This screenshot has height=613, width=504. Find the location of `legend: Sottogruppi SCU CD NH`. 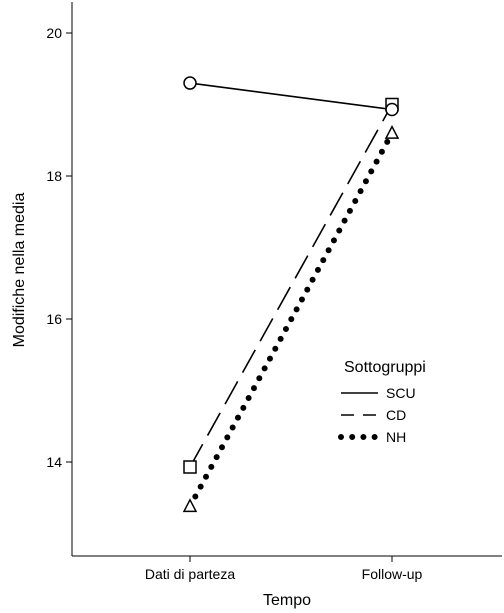

legend: Sottogruppi SCU CD NH is located at coordinates (382, 402).